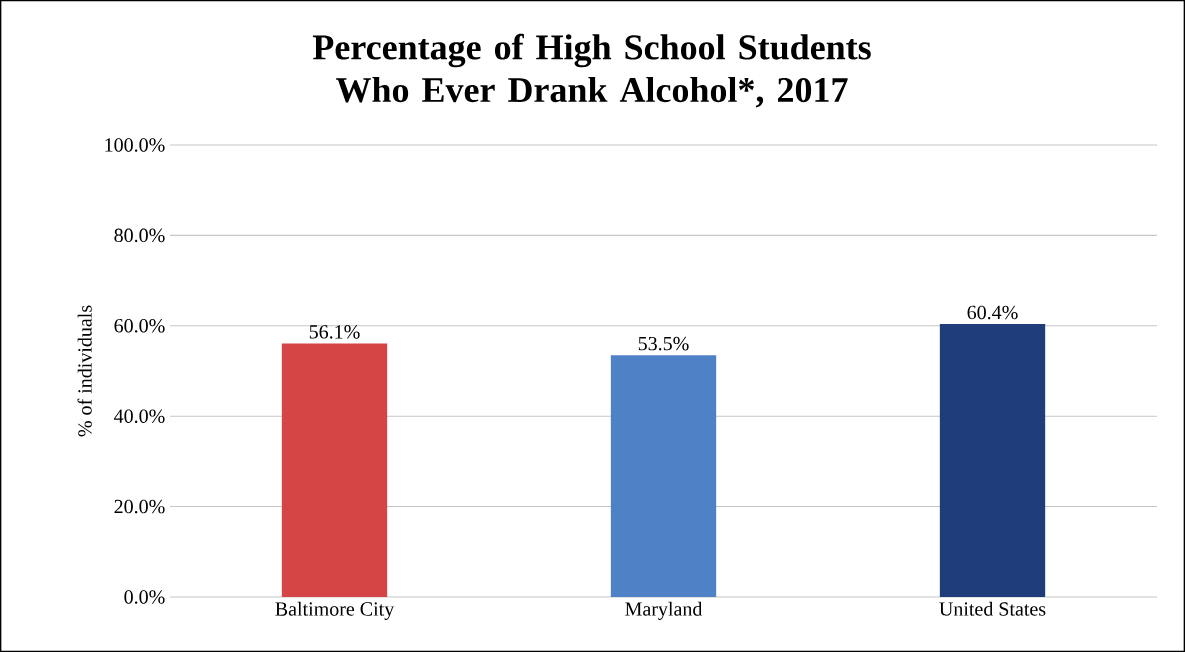 This screenshot has width=1185, height=652. I want to click on y-tick-label: 60.0%, so click(139, 326).